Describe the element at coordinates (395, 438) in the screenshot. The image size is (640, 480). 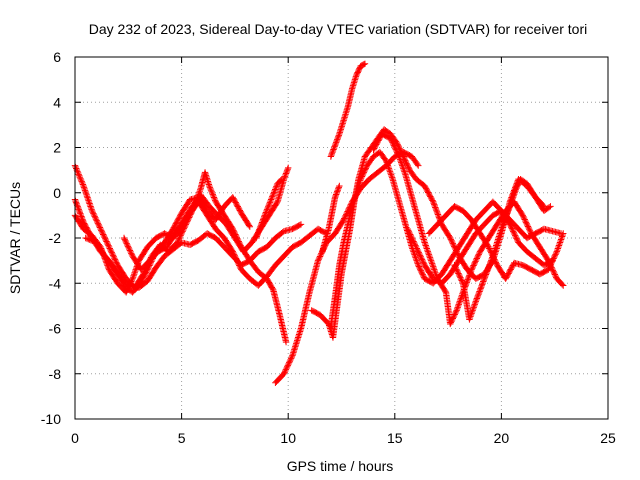
I see `x-tick-label: 15` at that location.